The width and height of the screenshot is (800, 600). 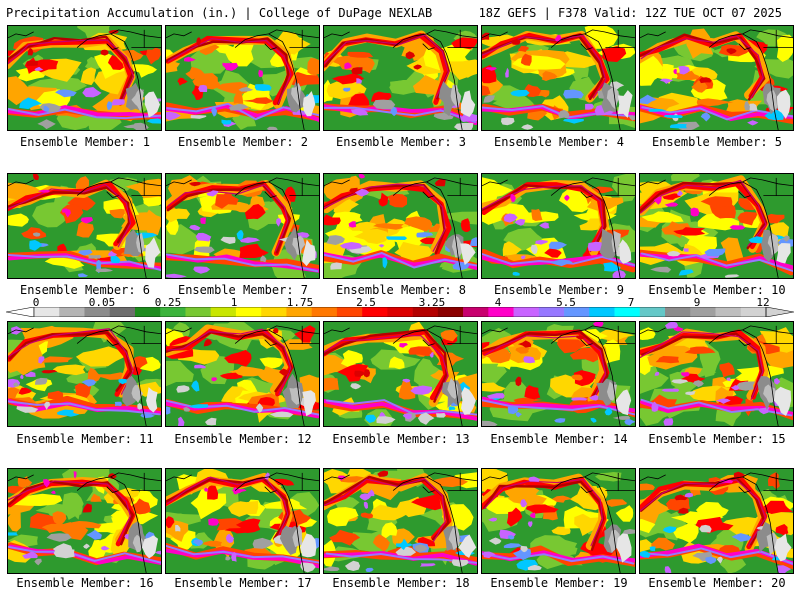 What do you see at coordinates (401, 142) in the screenshot?
I see `ensemble-member-label: Ensemble Member: 3` at bounding box center [401, 142].